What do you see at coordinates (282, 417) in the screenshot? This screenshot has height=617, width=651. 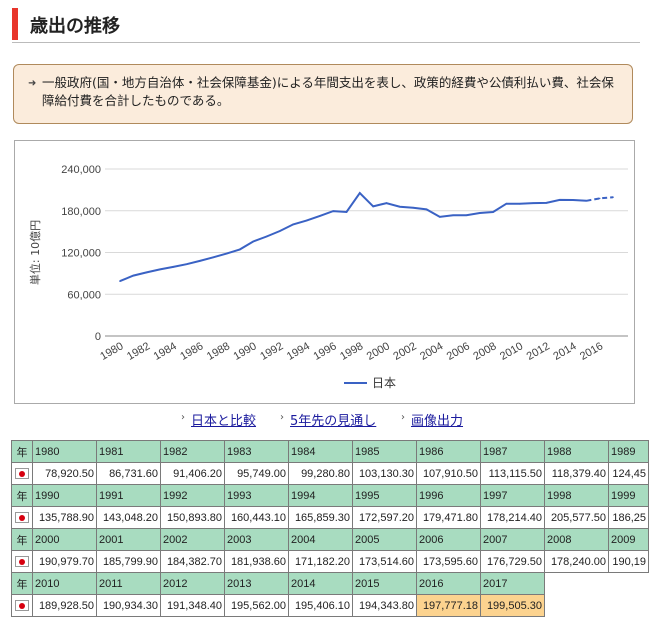 I see `chevron-right-icon: ›` at bounding box center [282, 417].